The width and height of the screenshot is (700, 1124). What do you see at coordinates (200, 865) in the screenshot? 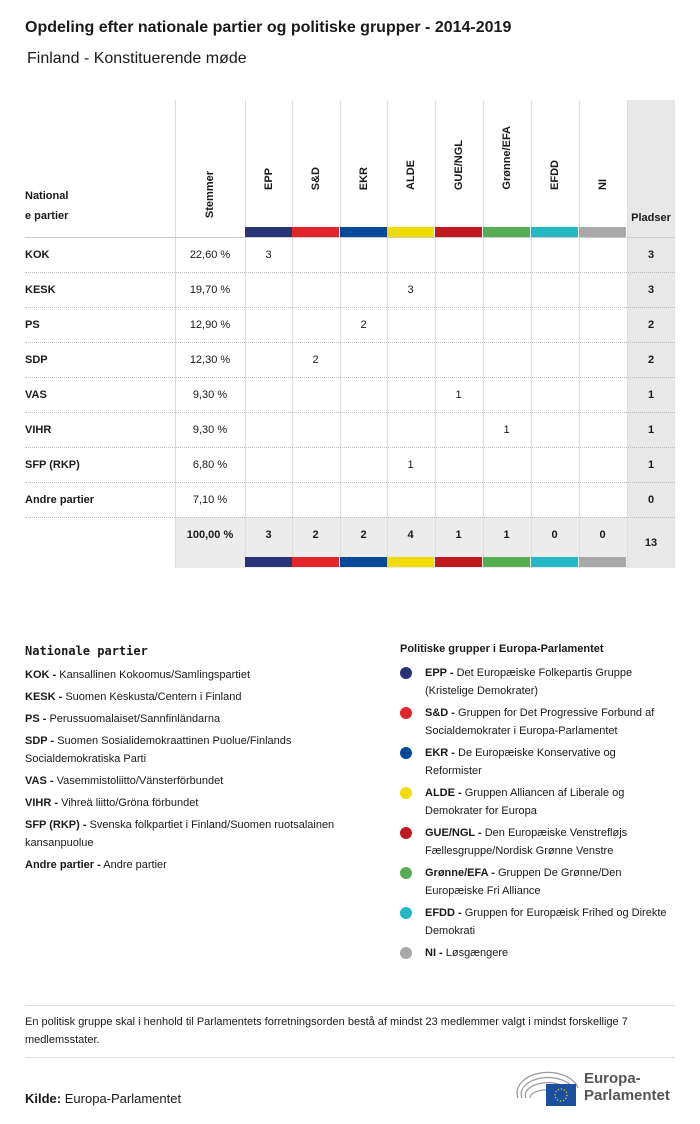
I see `national-legend-item: Andre partier - Andre partier` at bounding box center [200, 865].